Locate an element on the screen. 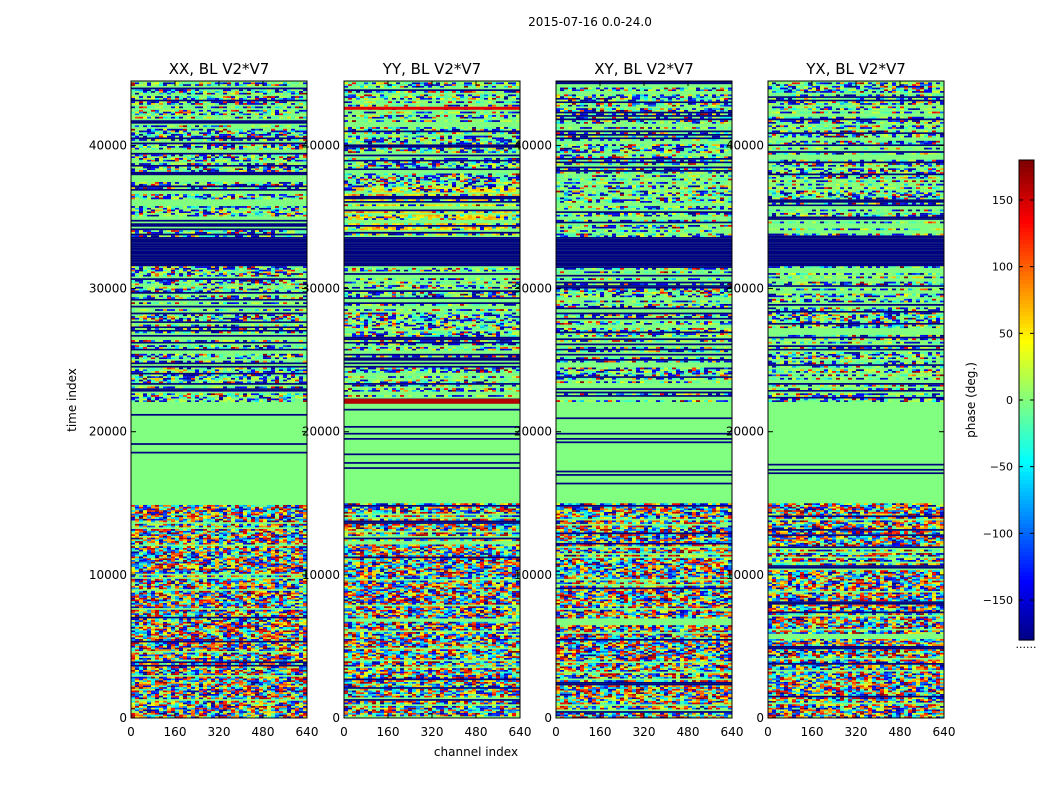 The height and width of the screenshot is (800, 1050). panel-title: YY, BL V2*V7 is located at coordinates (431, 69).